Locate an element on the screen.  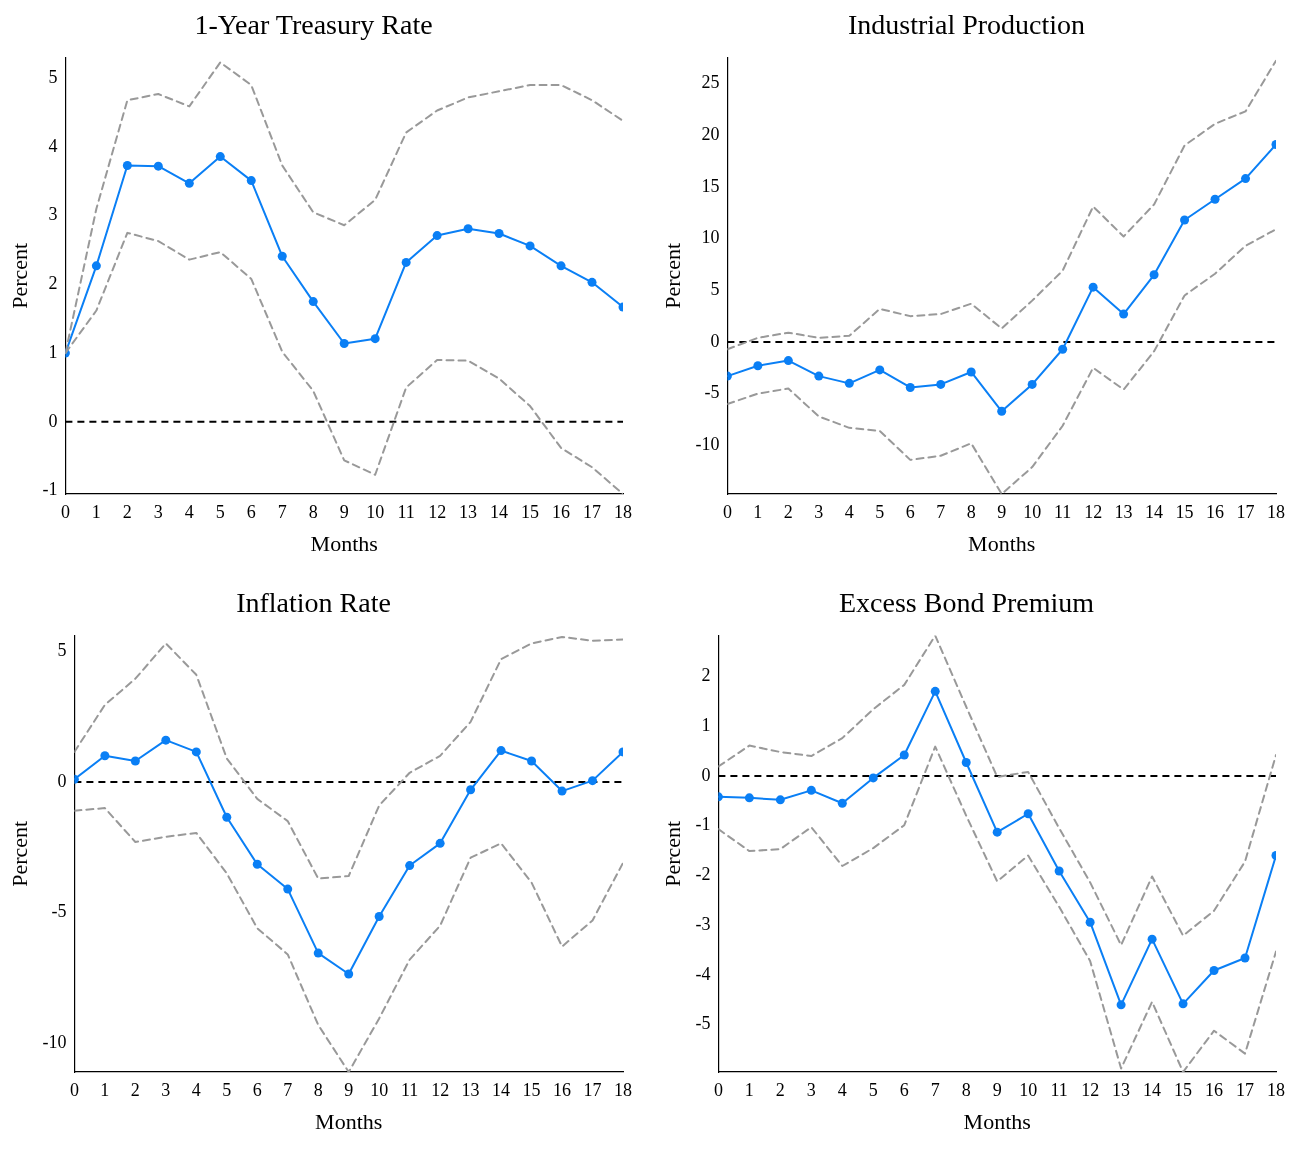
y-axis-title: Percent is located at coordinates (672, 853).